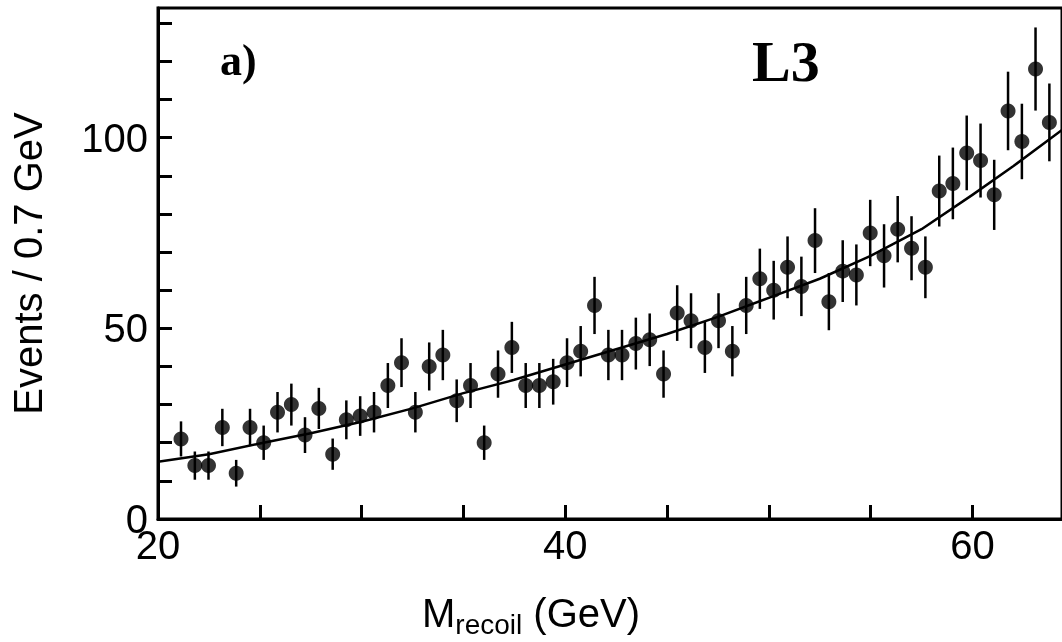  I want to click on x-tick-label: 60, so click(972, 545).